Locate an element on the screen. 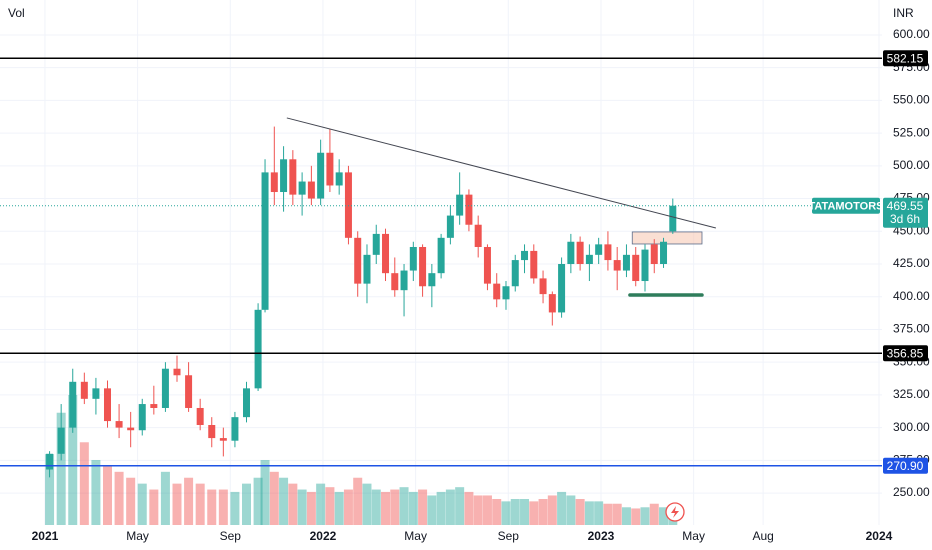 Image resolution: width=932 pixels, height=550 pixels. level-label: 356.85 is located at coordinates (905, 353).